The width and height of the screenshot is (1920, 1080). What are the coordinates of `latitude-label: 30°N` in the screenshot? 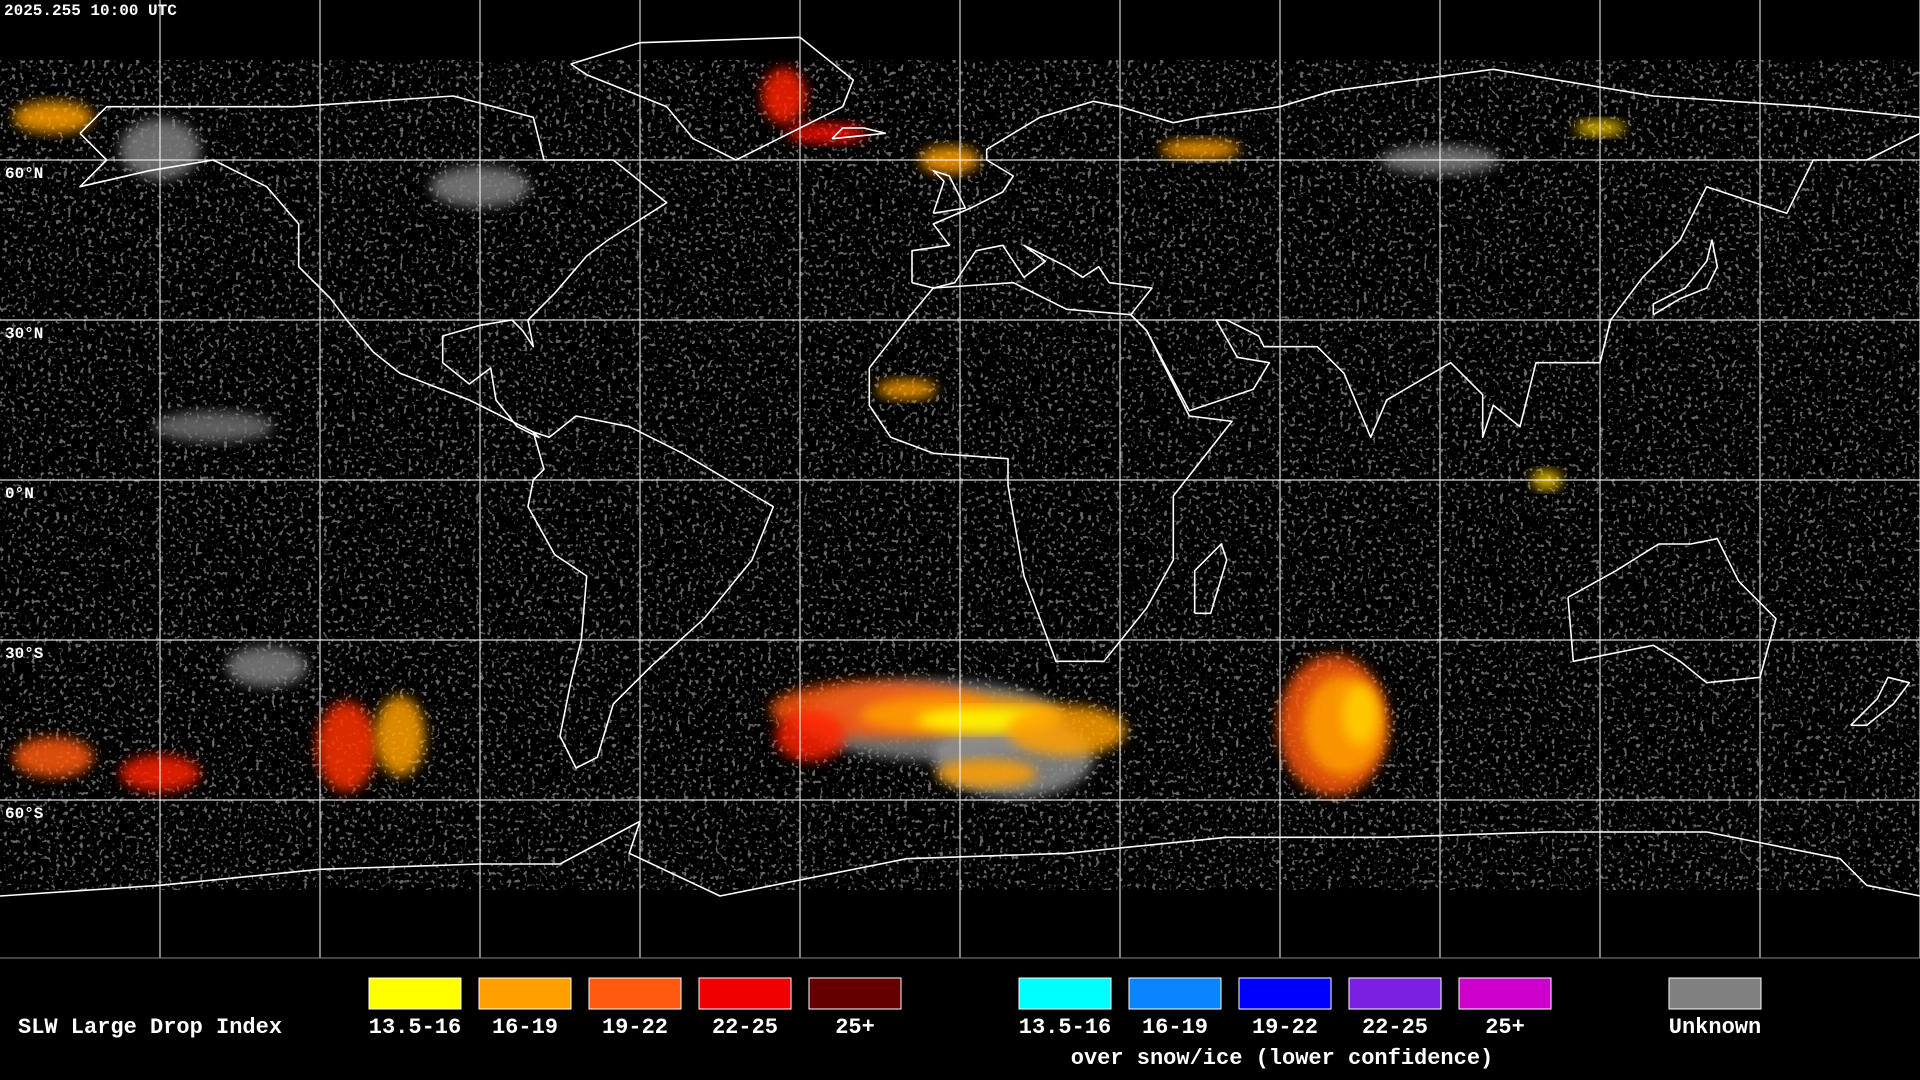 It's located at (24, 334).